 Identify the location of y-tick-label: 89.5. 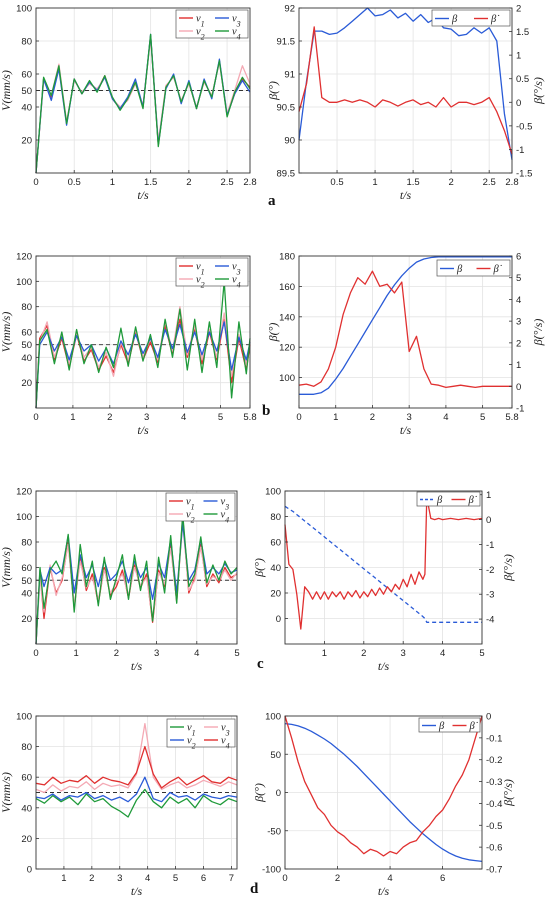
(286, 174).